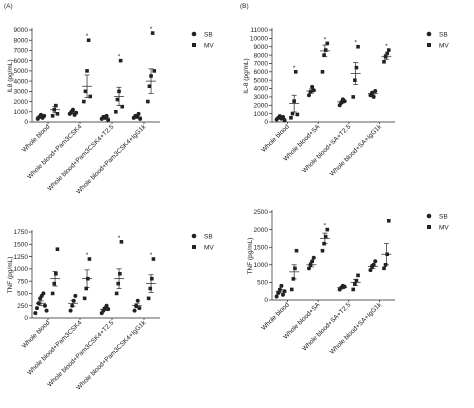 The width and height of the screenshot is (474, 408). What do you see at coordinates (261, 97) in the screenshot?
I see `y-tick-label: 3000` at bounding box center [261, 97].